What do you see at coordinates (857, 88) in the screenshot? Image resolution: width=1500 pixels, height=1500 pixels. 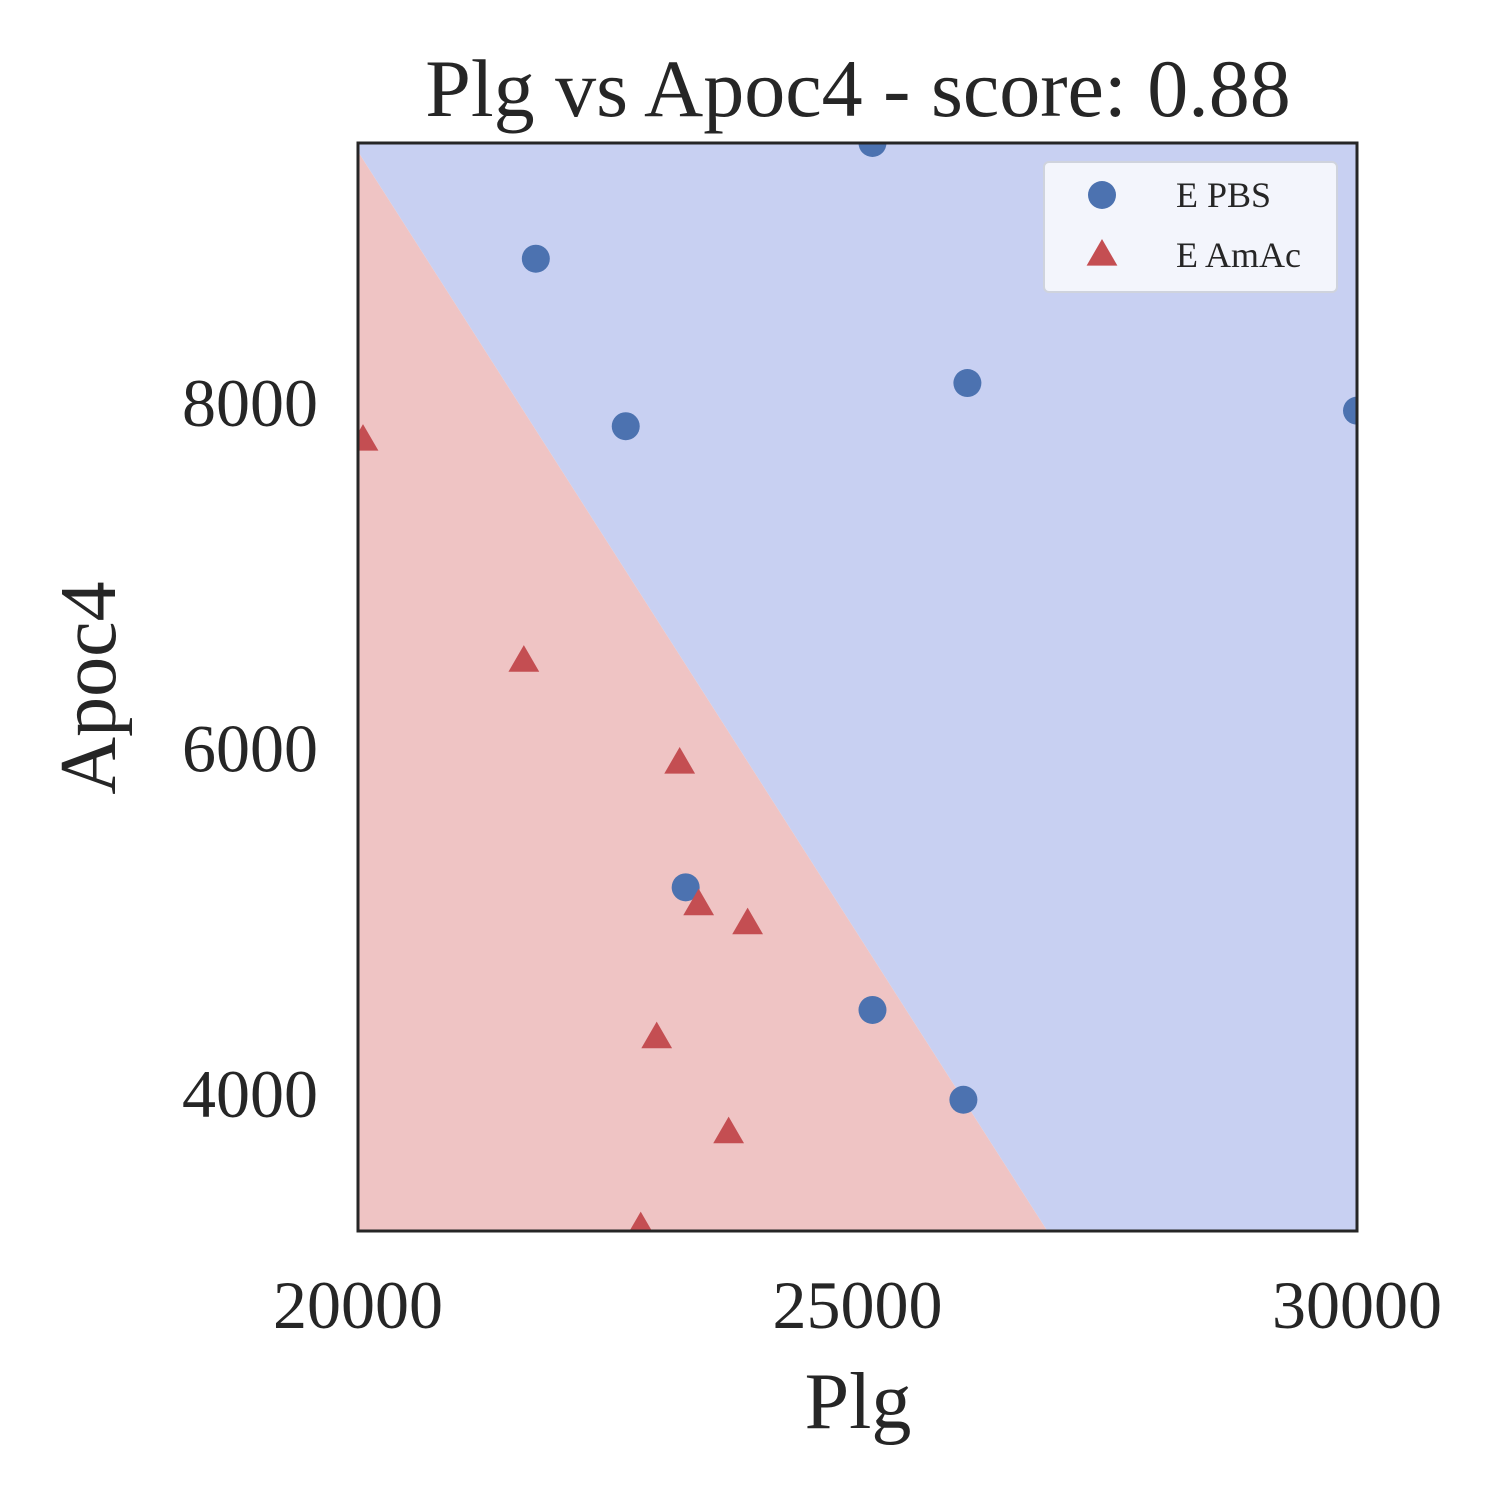 I see `chart-title: Plg vs Apoc4 - score: 0.88` at bounding box center [857, 88].